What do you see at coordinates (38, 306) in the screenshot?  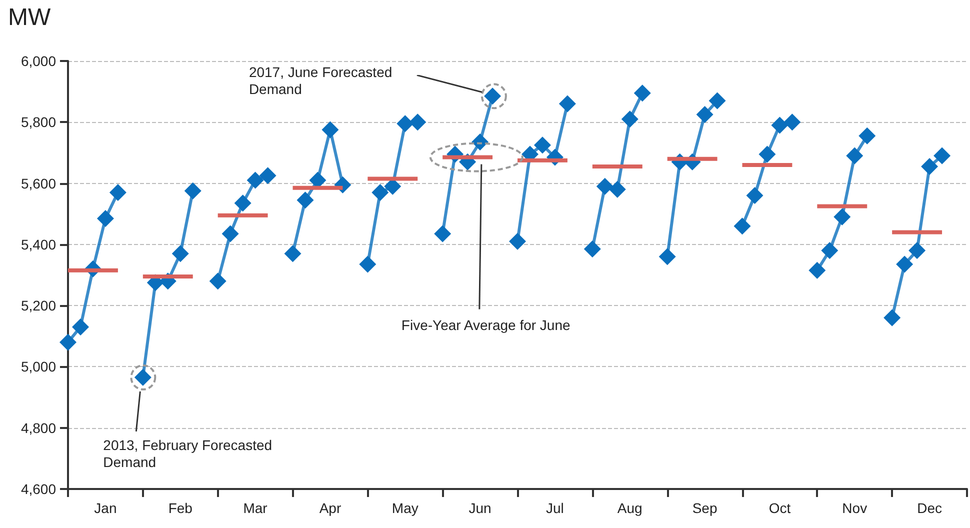 I see `y-tick-label: 5,200` at bounding box center [38, 306].